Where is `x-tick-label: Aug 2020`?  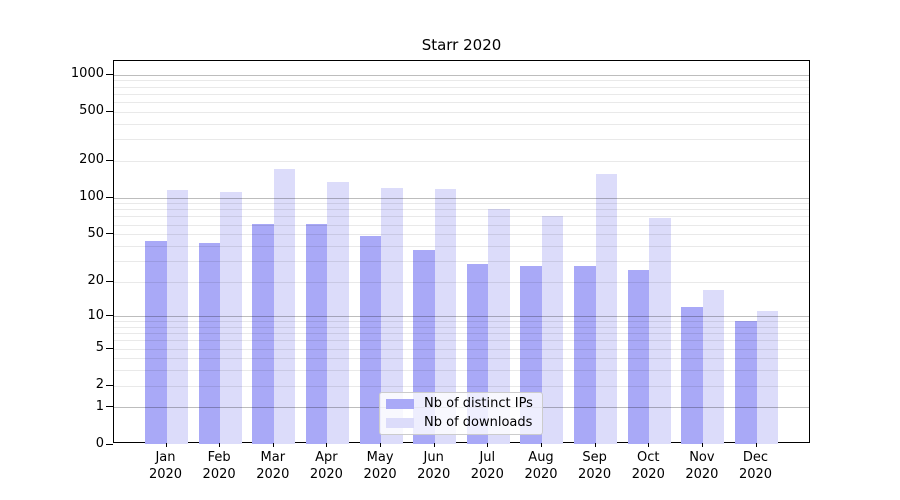 x-tick-label: Aug 2020 is located at coordinates (541, 466).